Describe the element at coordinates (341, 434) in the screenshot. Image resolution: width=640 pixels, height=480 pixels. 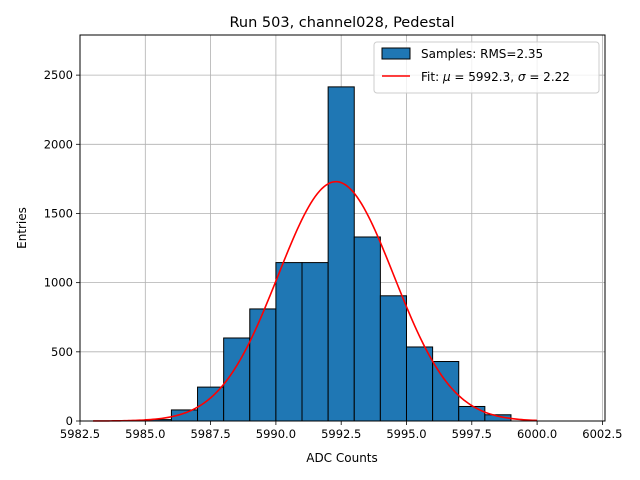
I see `x-tick-label: 5992.5` at that location.